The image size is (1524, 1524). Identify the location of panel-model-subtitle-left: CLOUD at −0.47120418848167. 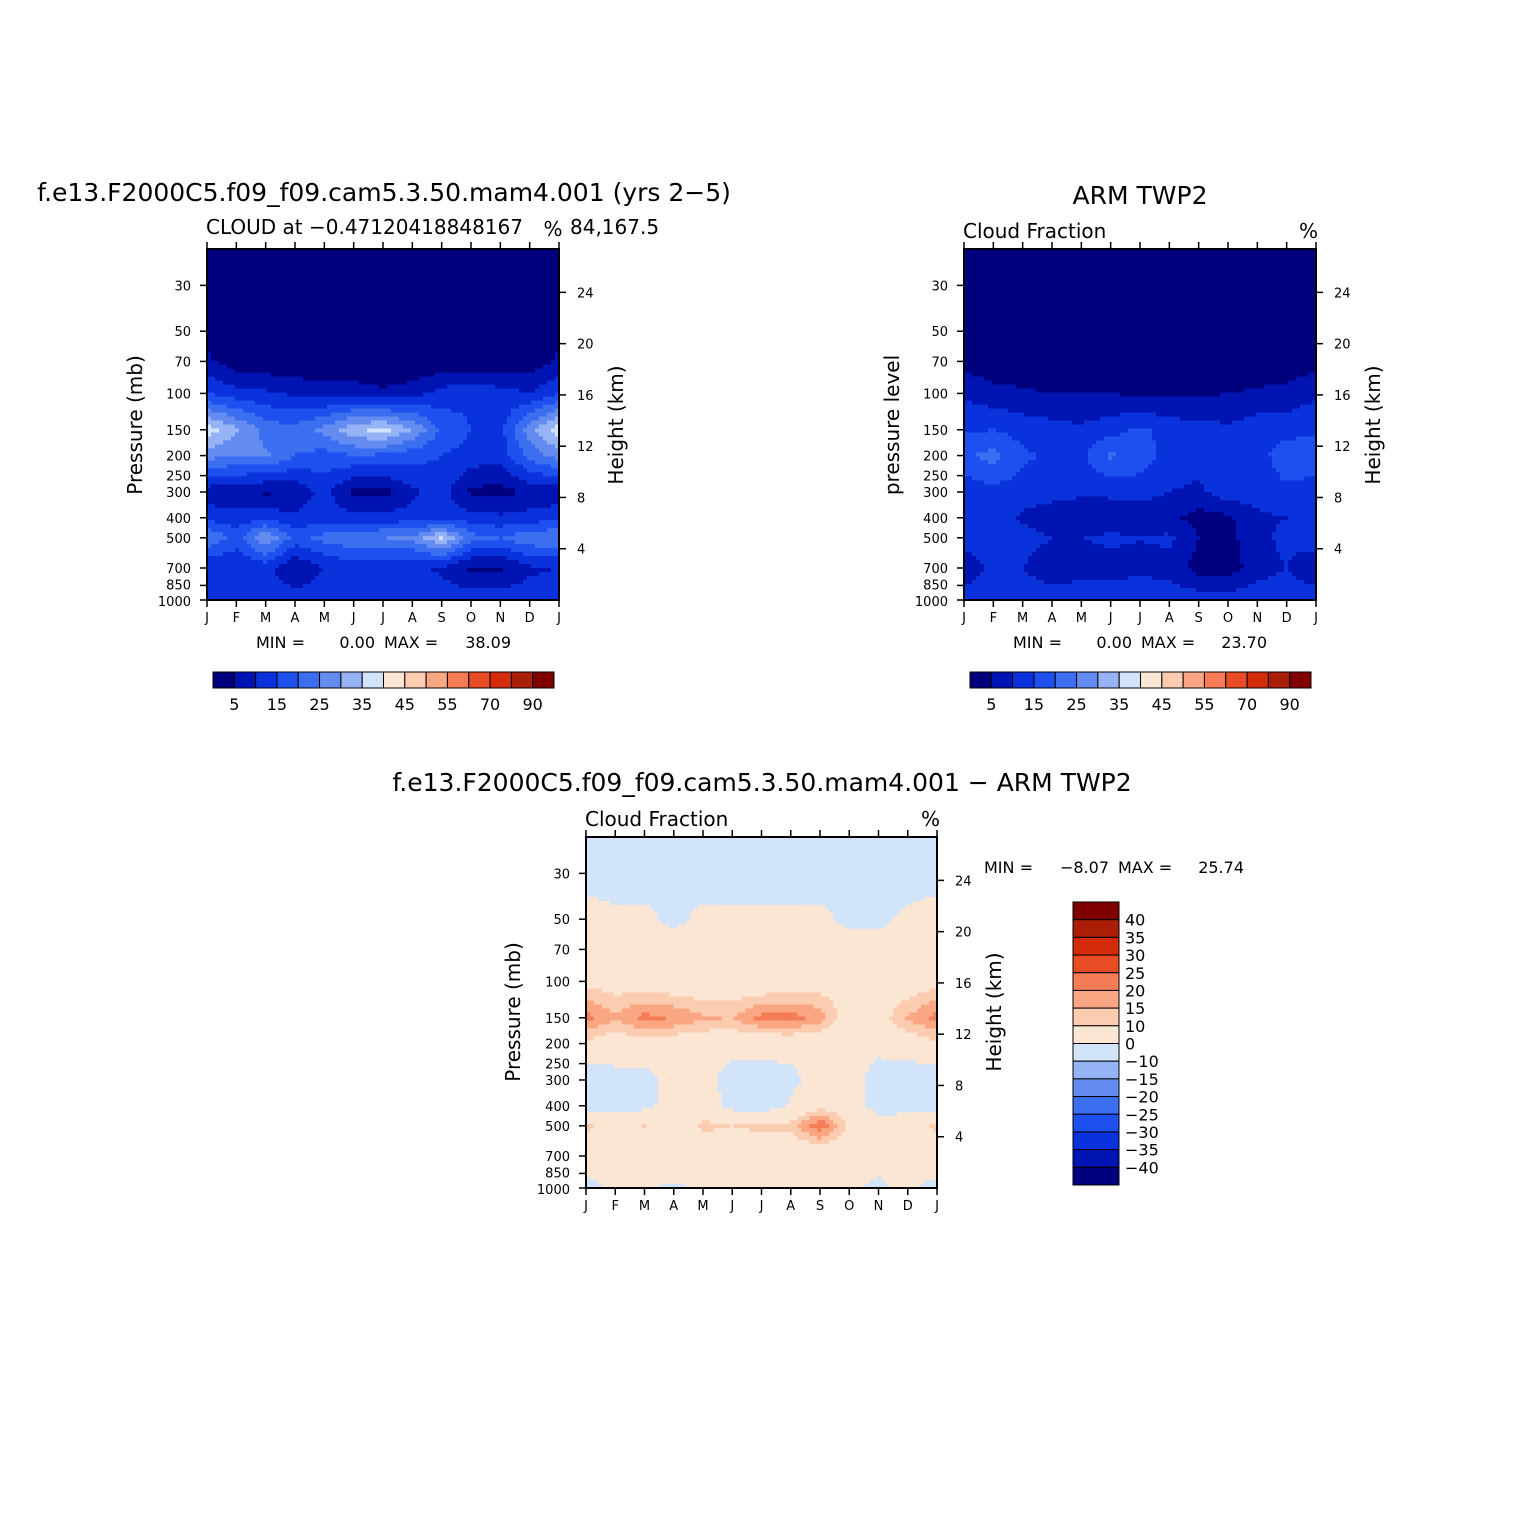
(364, 227).